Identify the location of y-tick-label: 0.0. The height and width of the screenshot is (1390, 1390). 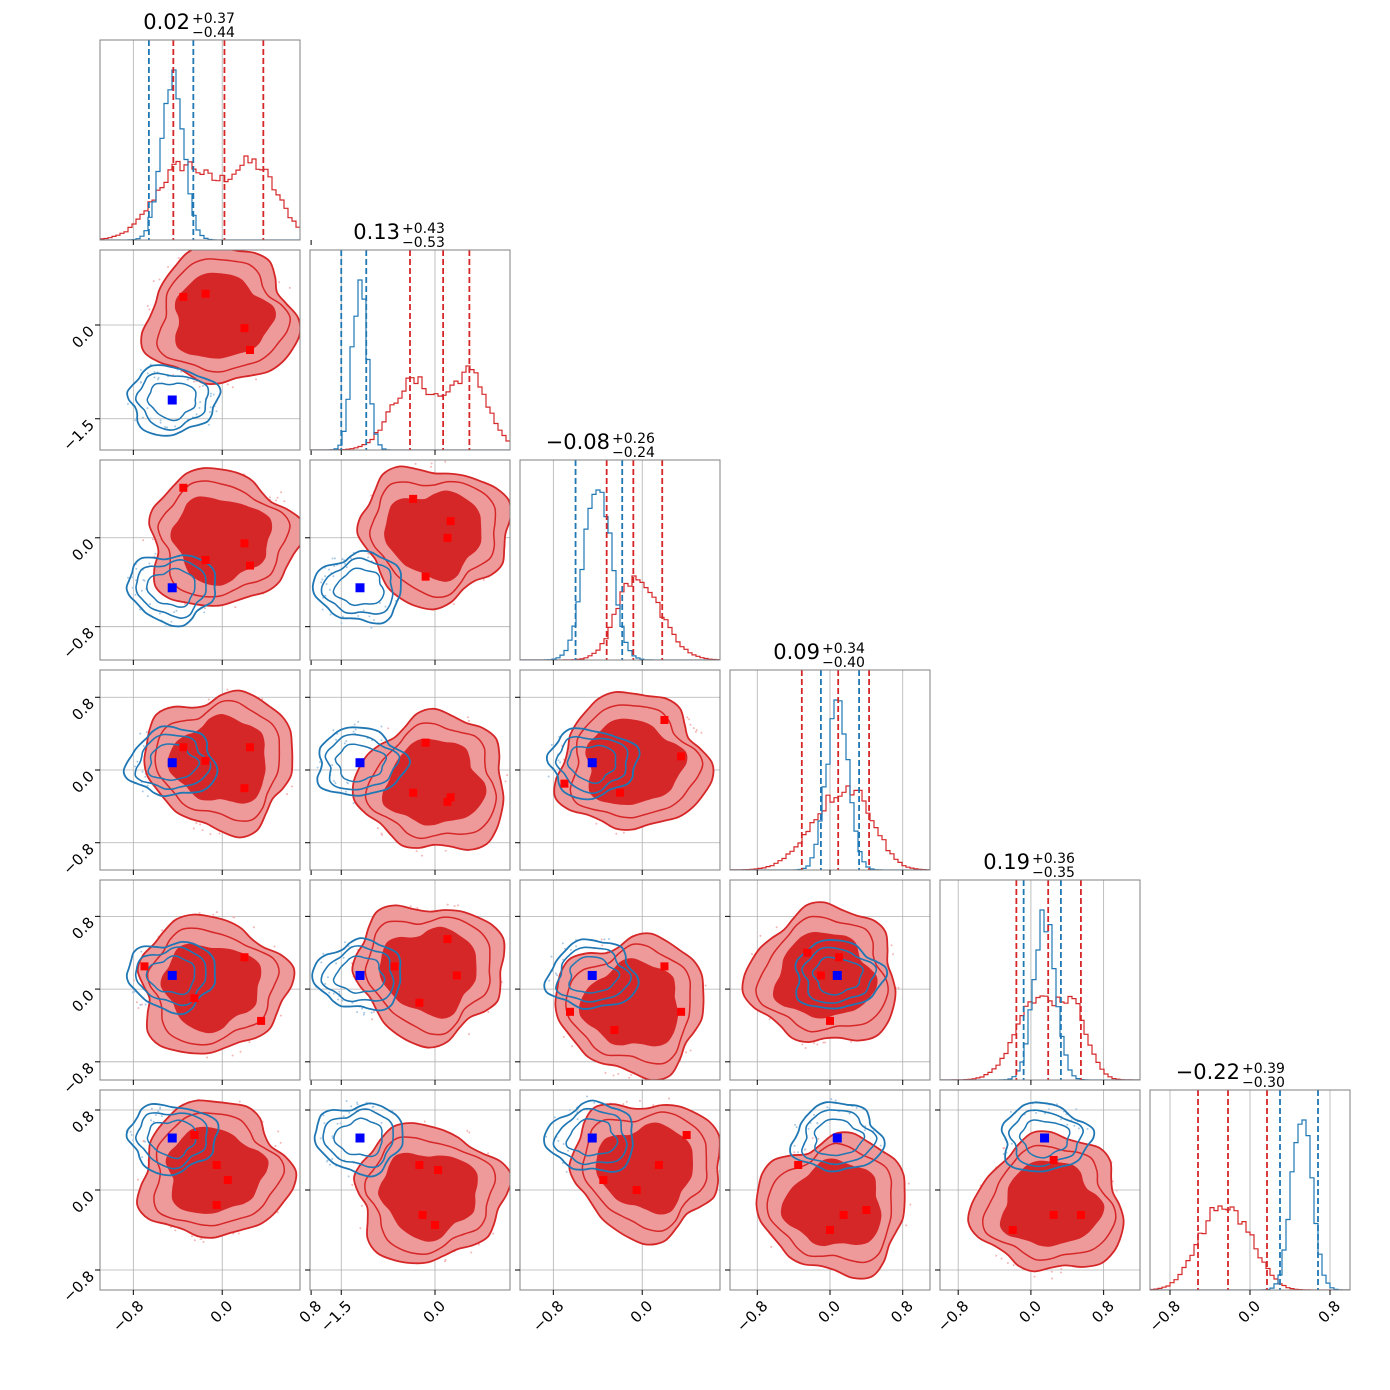
(83, 337).